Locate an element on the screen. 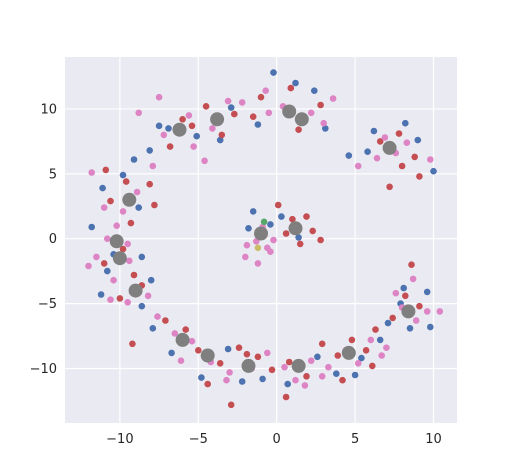  x-axis-ticks: −10 −5 0 5 10 is located at coordinates (274, 439).